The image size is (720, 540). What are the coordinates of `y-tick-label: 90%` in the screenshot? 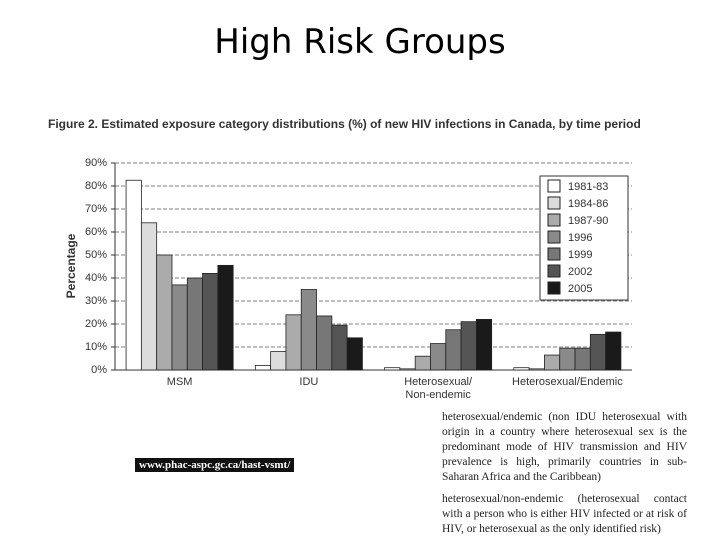 It's located at (96, 163).